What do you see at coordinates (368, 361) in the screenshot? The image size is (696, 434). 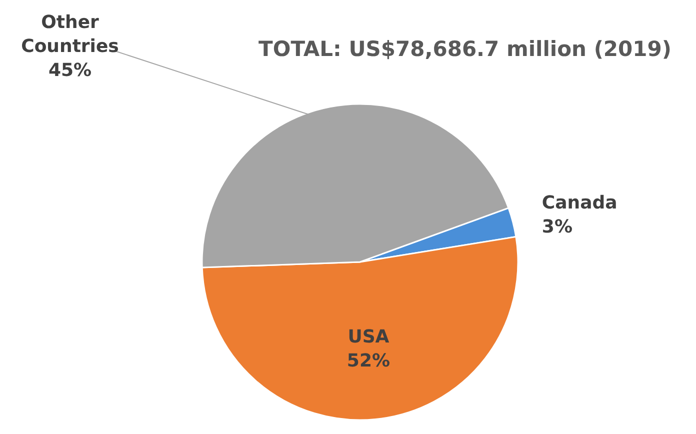 I see `data-label: 52%` at bounding box center [368, 361].